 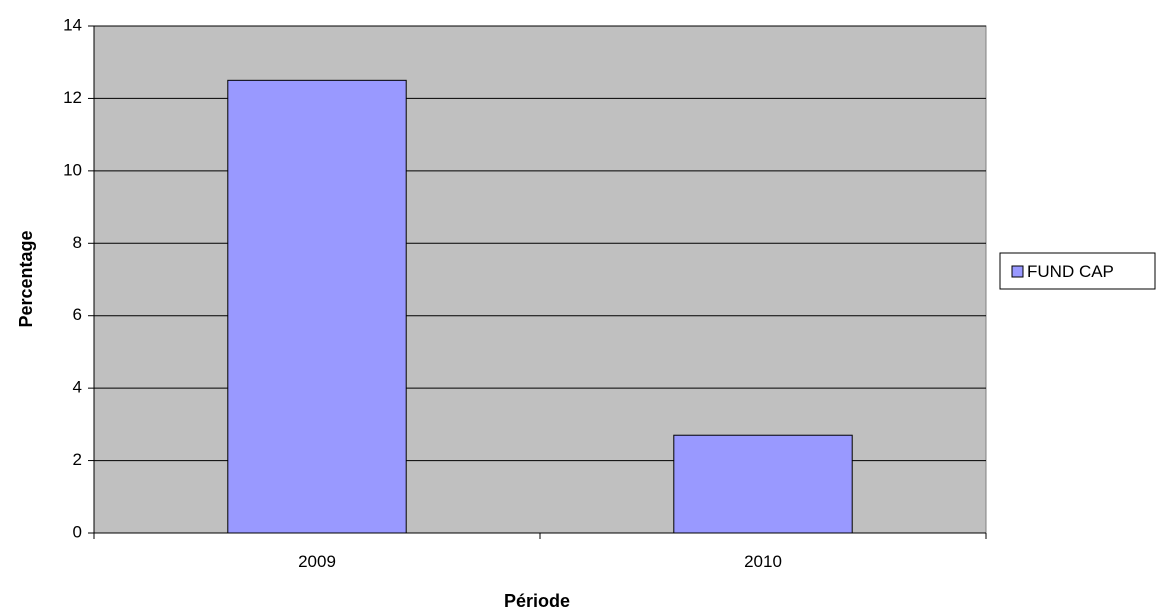 I want to click on y-tick-label: 14, so click(x=72, y=24).